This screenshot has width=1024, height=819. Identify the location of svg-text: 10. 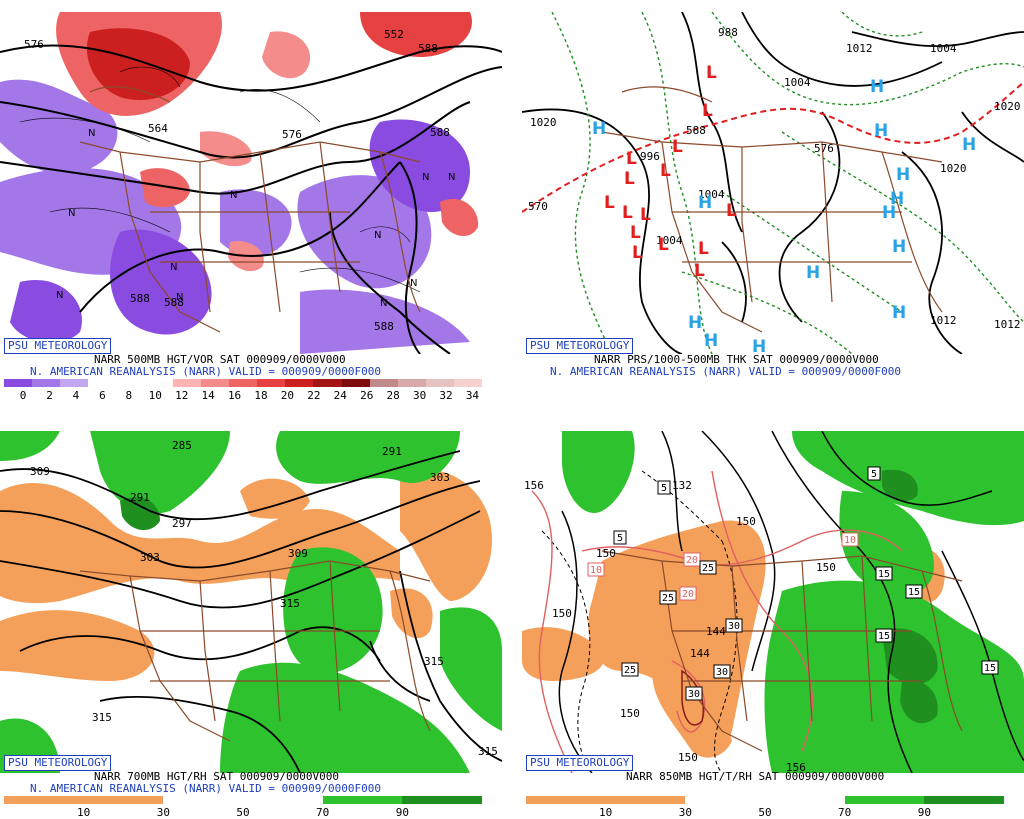
(850, 540).